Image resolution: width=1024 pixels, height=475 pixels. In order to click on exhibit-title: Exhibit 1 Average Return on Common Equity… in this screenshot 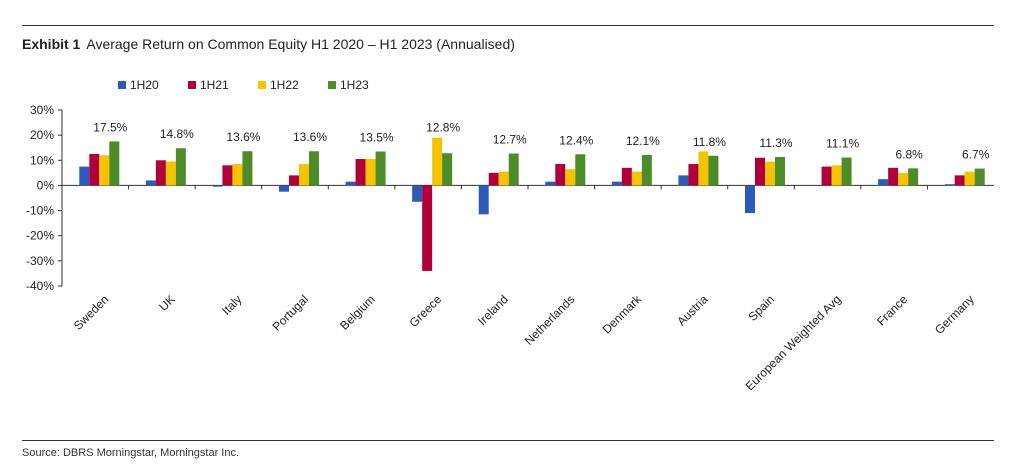, I will do `click(268, 44)`.